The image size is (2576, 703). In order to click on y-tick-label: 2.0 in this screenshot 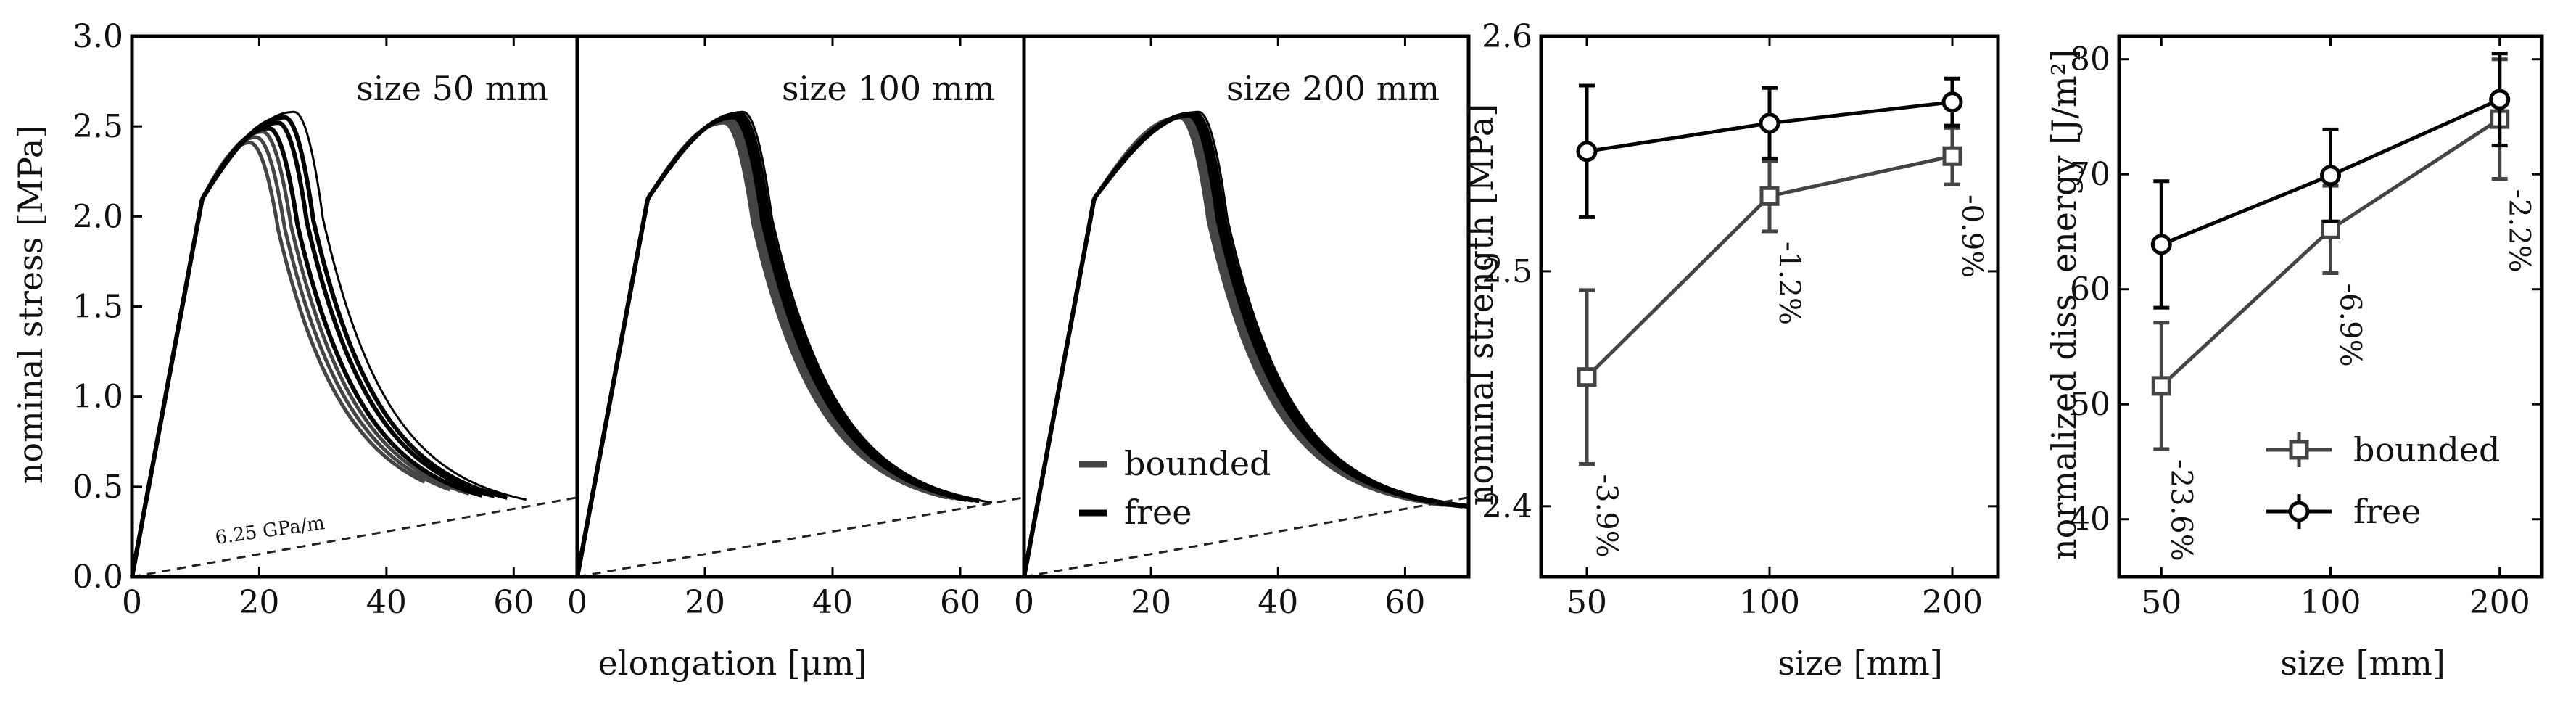, I will do `click(98, 216)`.